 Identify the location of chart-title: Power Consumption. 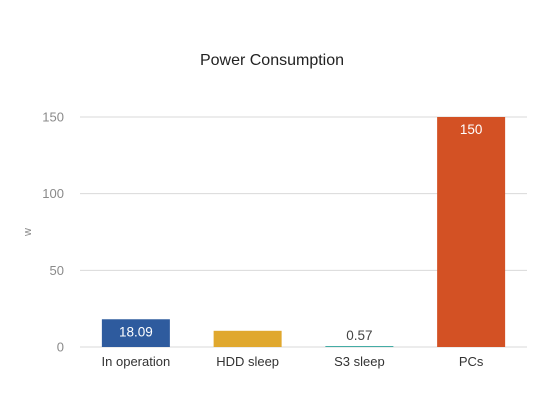
(272, 60).